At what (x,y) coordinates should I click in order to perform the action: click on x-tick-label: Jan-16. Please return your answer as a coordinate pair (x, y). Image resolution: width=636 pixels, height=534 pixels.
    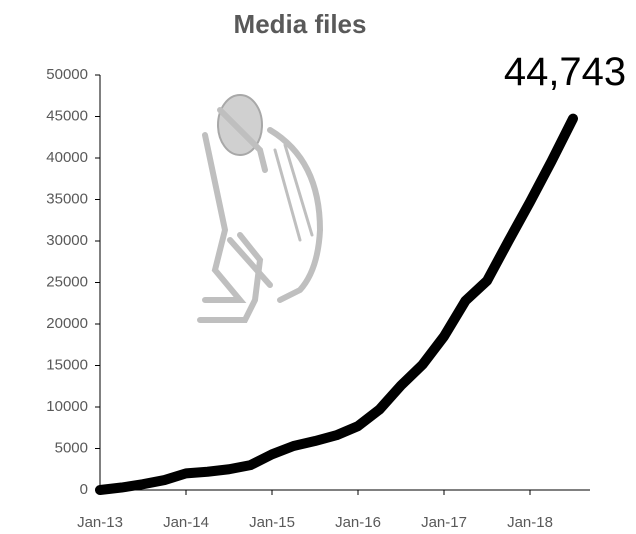
    Looking at the image, I should click on (358, 522).